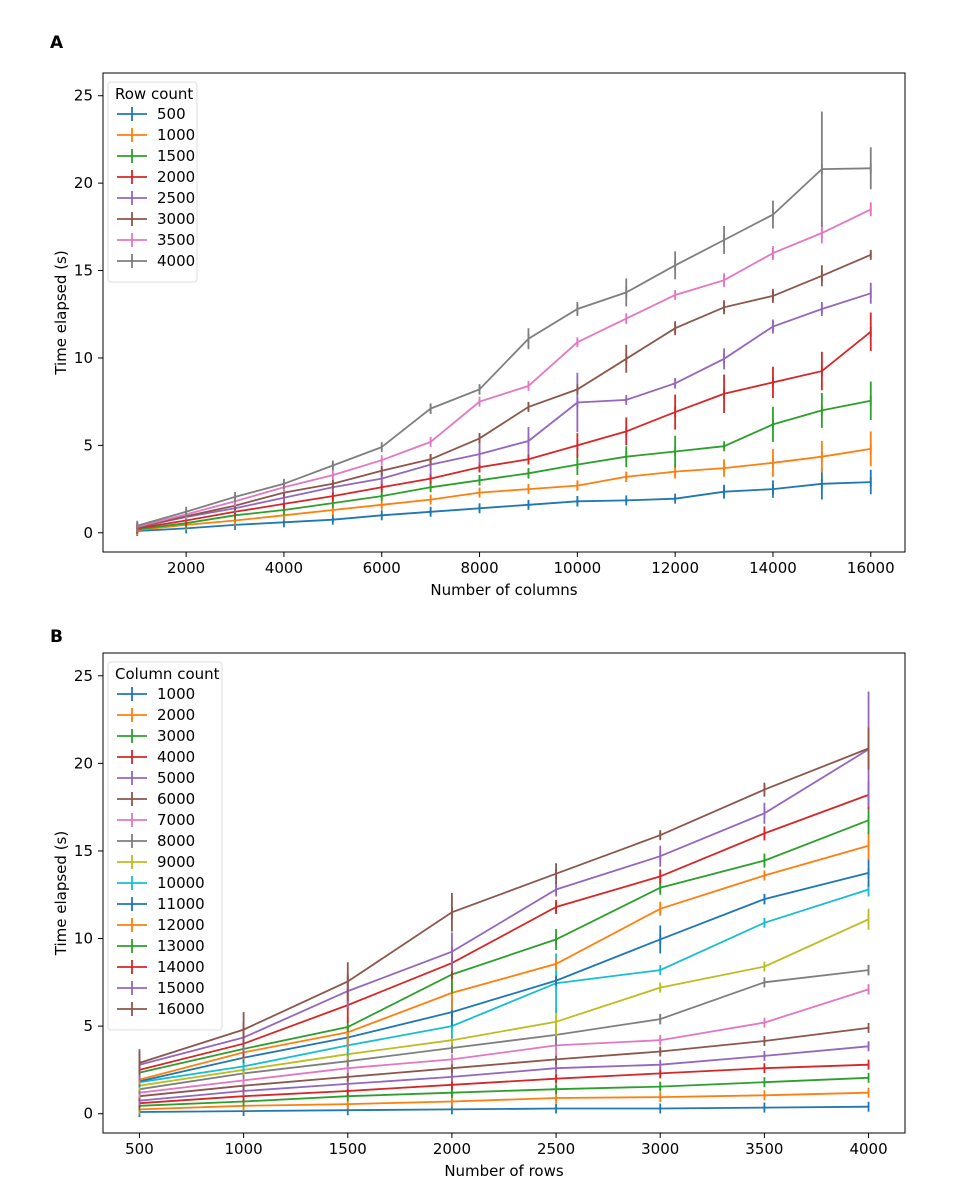  Describe the element at coordinates (156, 862) in the screenshot. I see `legend-item: 9000` at that location.